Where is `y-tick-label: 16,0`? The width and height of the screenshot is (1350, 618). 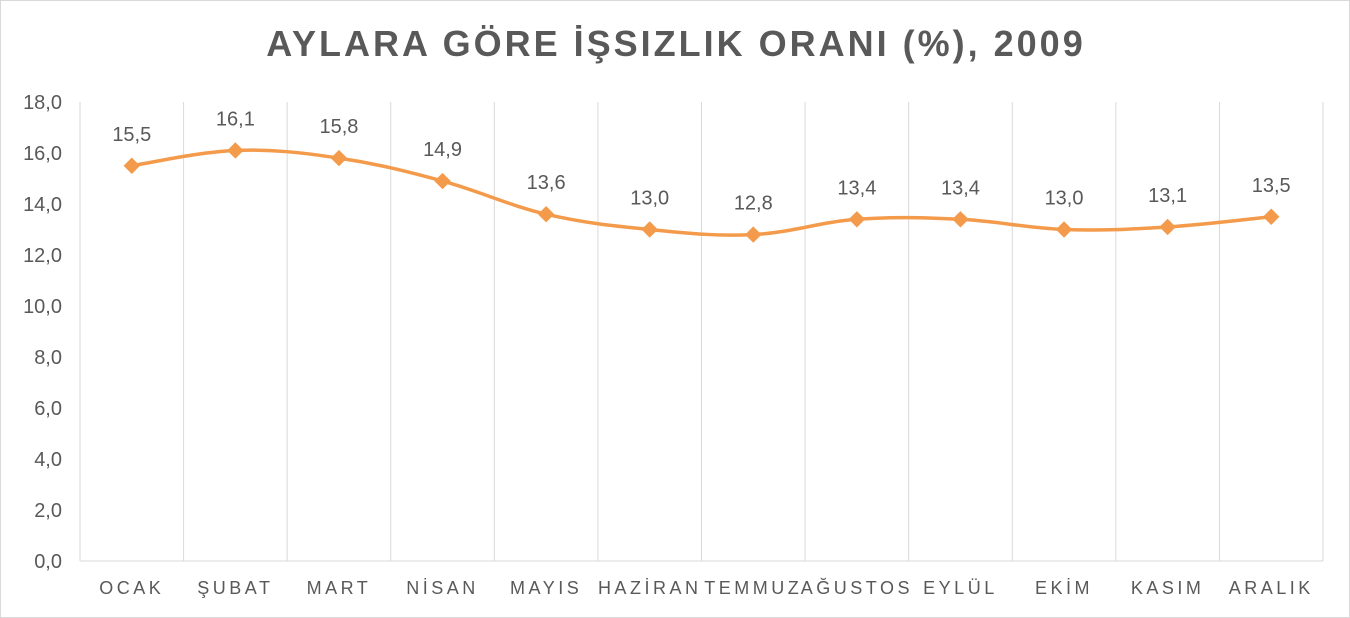
y-tick-label: 16,0 is located at coordinates (42, 154).